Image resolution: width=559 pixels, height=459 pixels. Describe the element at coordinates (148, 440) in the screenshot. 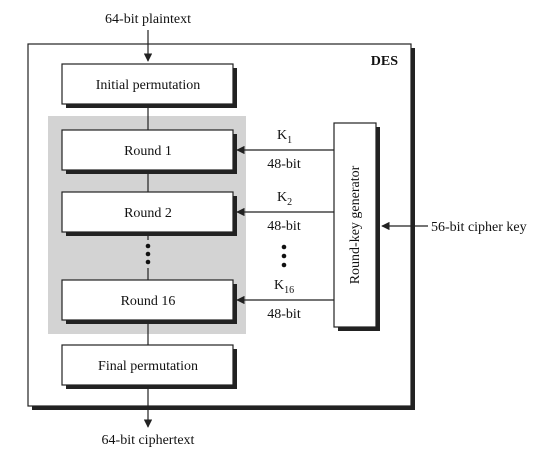

I see `ciphertext-label: 64-bit ciphertext` at that location.